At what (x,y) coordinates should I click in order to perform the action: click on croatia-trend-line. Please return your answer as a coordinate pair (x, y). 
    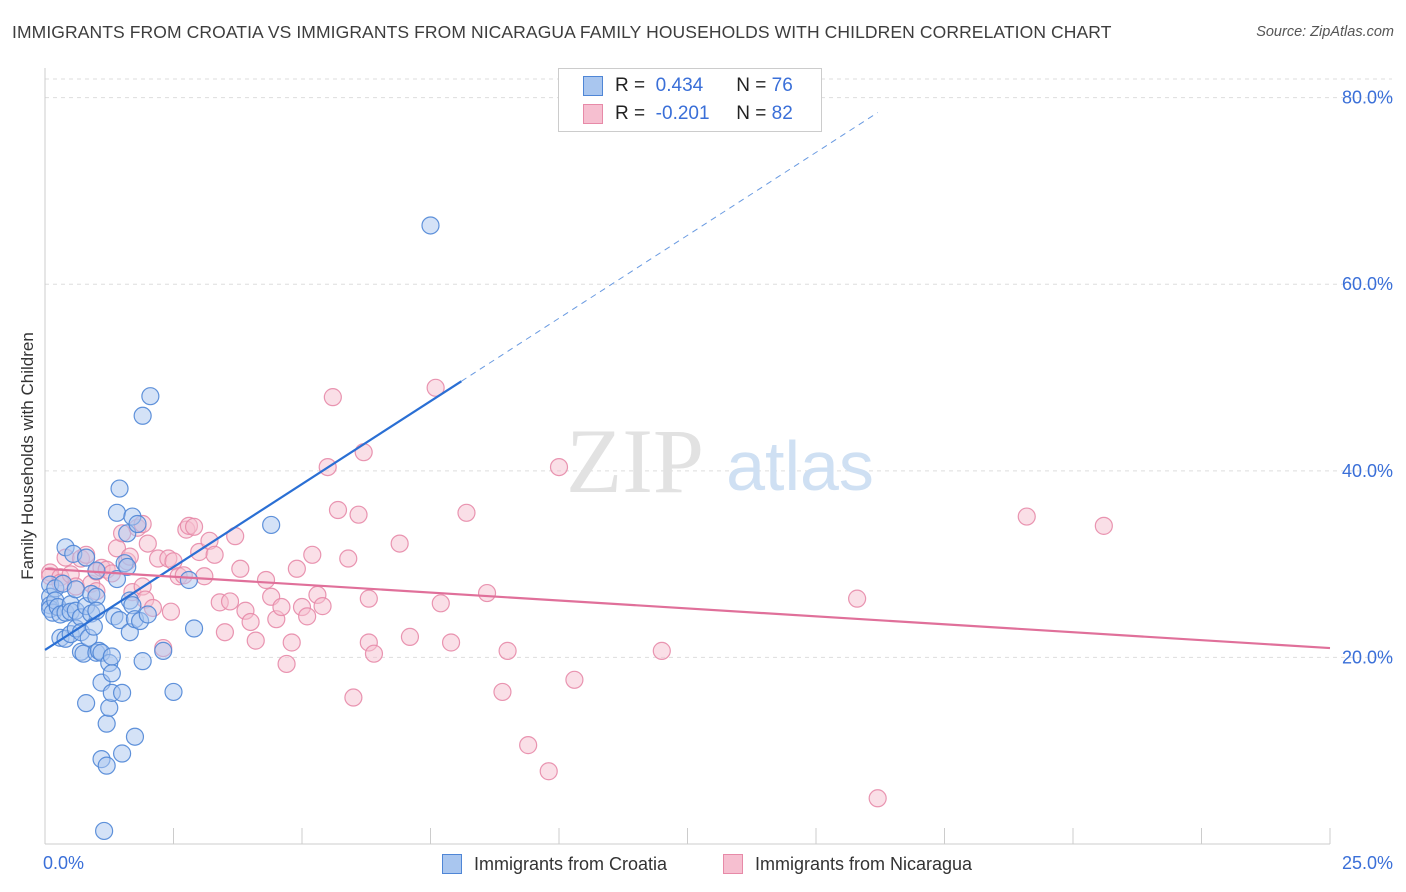
    Looking at the image, I should click on (253, 515).